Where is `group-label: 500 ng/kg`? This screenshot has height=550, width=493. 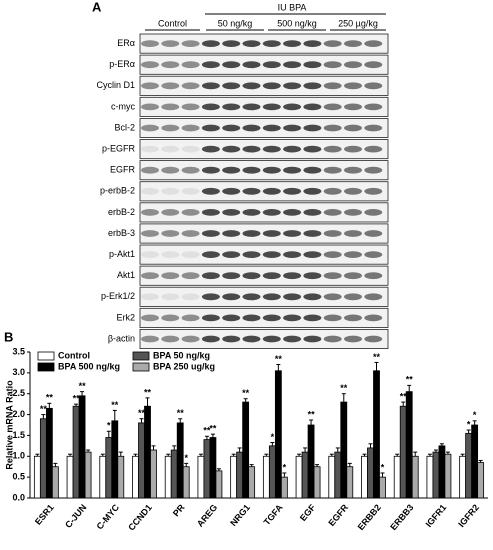
group-label: 500 ng/kg is located at coordinates (297, 23).